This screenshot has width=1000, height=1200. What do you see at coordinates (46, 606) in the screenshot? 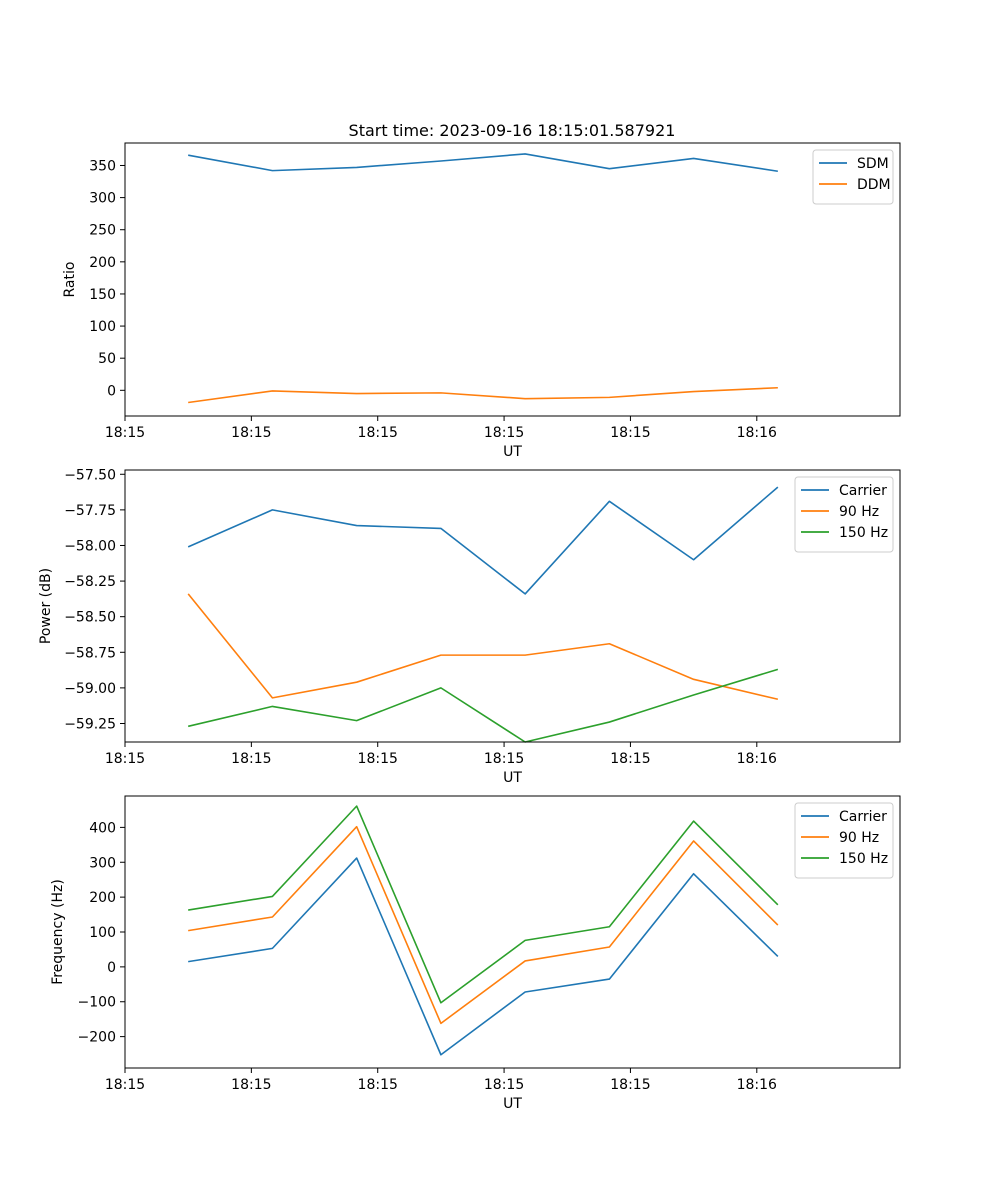
I see `y-axis-label: Power (dB)` at bounding box center [46, 606].